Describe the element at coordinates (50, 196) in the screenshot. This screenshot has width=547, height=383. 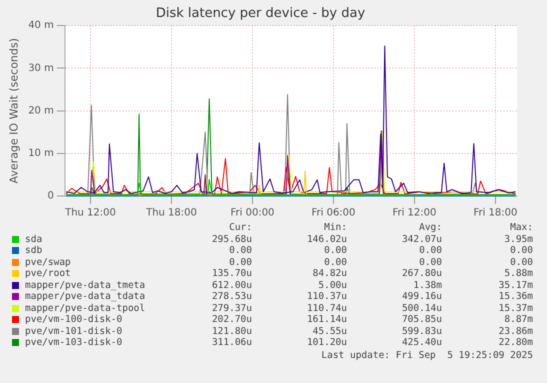
I see `y-tick-label: 0` at that location.